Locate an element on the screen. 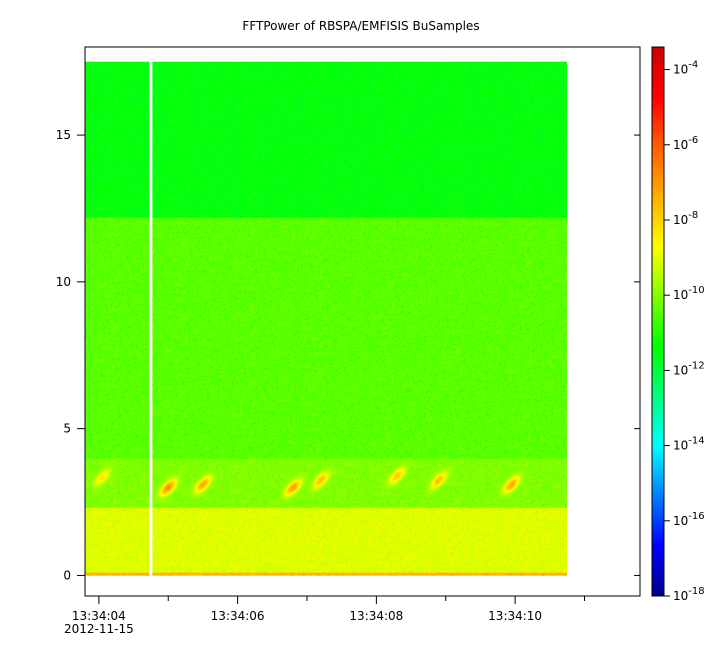 The width and height of the screenshot is (724, 656). colorbar-tick-label: 10⁻⁴ is located at coordinates (685, 68).